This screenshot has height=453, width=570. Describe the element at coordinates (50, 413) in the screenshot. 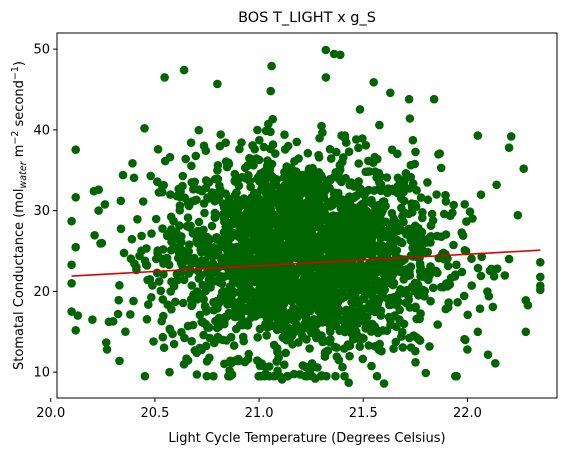

I see `x-tick-label: 20.0` at that location.